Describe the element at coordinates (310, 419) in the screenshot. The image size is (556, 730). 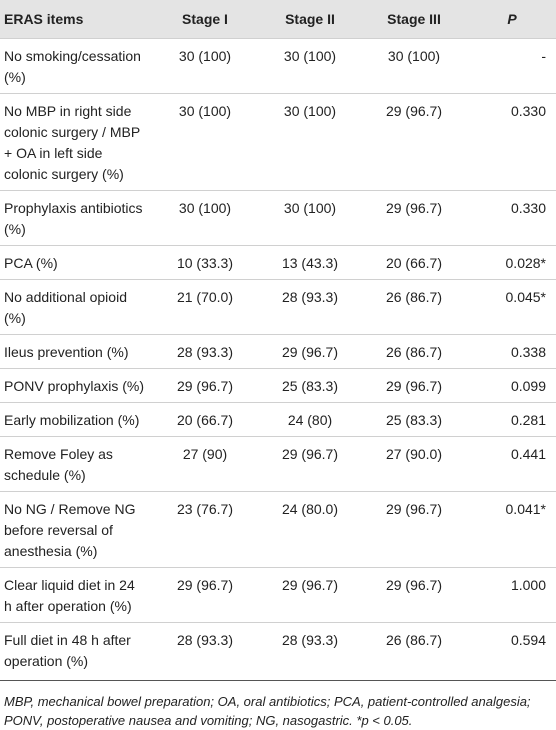
I see `table-cell: 24 (80)` at that location.